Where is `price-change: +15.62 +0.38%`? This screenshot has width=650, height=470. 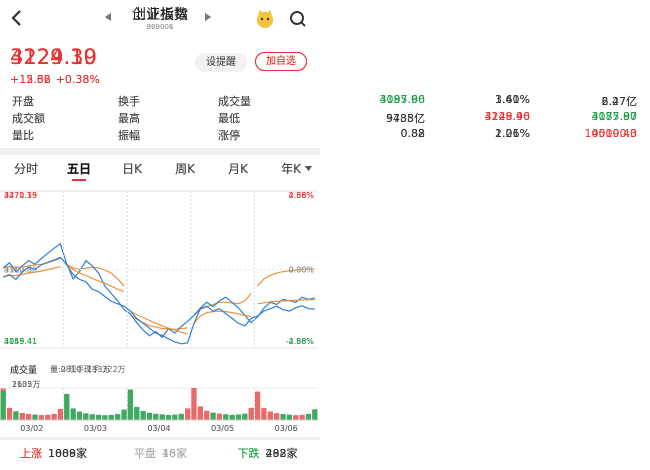
price-change: +15.62 +0.38% is located at coordinates (55, 79).